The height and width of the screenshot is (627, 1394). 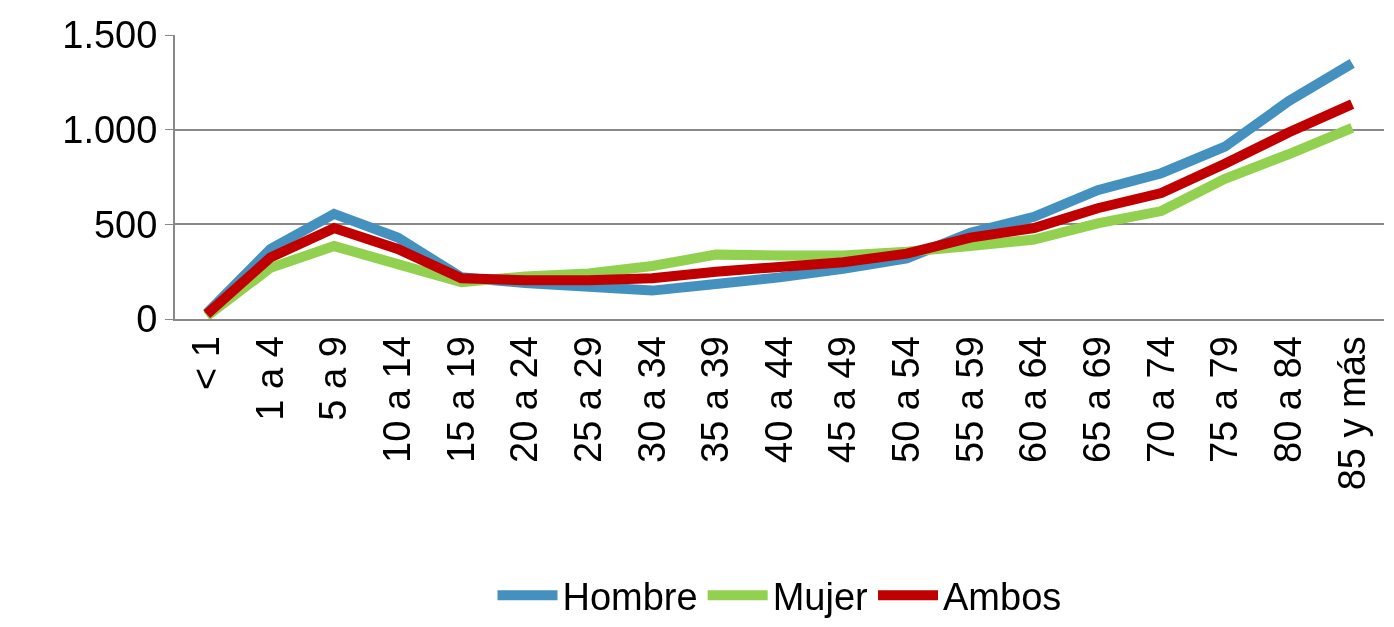 What do you see at coordinates (969, 399) in the screenshot?
I see `x-tick-label: 55 a 59` at bounding box center [969, 399].